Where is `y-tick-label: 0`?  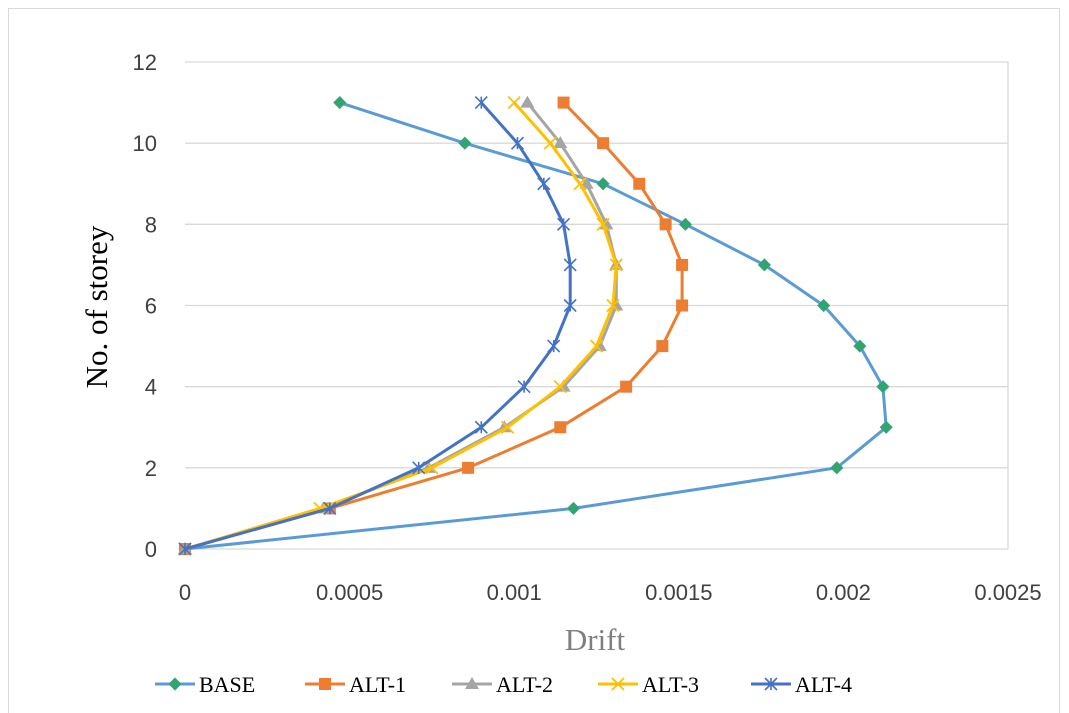
y-tick-label: 0 is located at coordinates (151, 549).